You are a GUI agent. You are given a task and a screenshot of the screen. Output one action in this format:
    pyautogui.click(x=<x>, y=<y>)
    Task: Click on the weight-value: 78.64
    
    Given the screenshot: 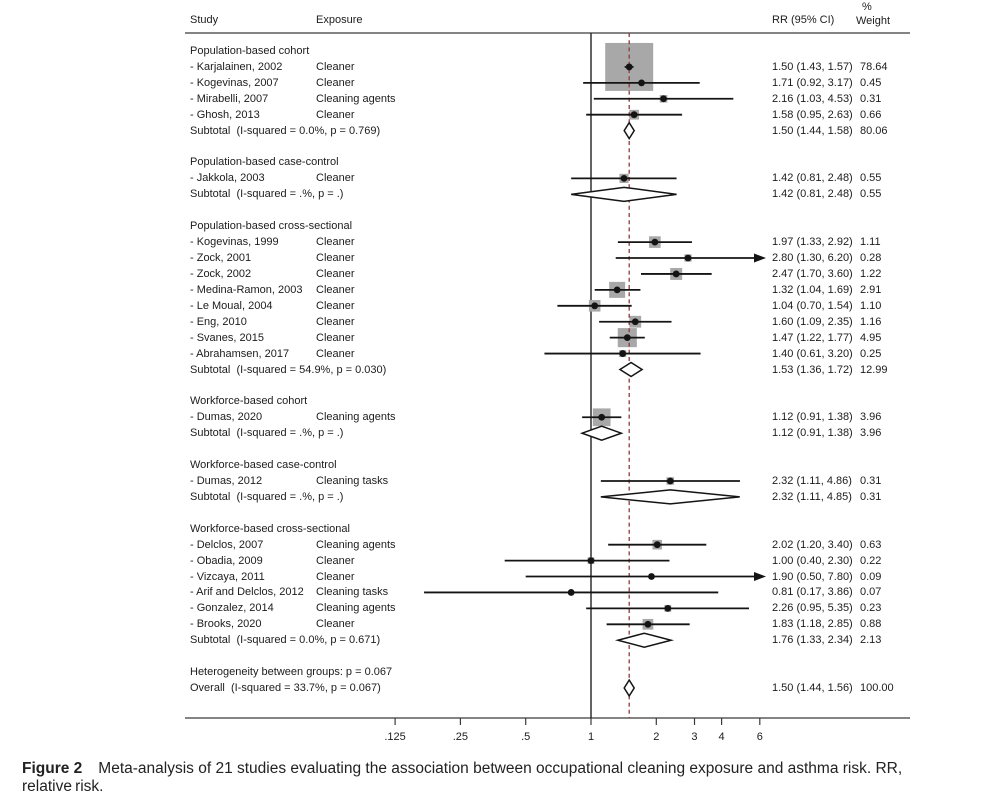 What is the action you would take?
    pyautogui.click(x=874, y=66)
    